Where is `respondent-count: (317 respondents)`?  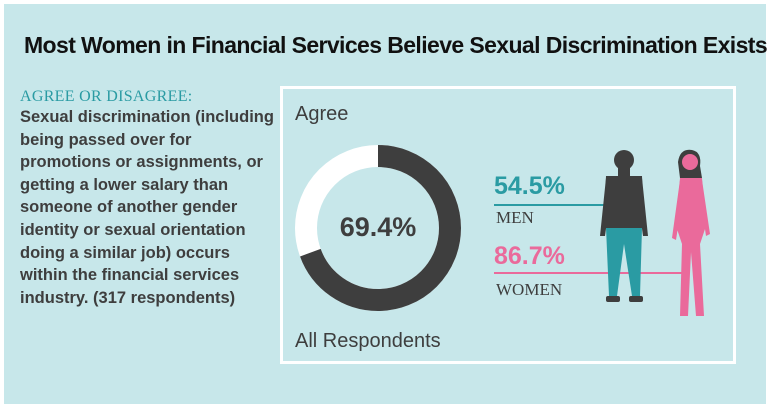
respondent-count: (317 respondents) is located at coordinates (164, 297).